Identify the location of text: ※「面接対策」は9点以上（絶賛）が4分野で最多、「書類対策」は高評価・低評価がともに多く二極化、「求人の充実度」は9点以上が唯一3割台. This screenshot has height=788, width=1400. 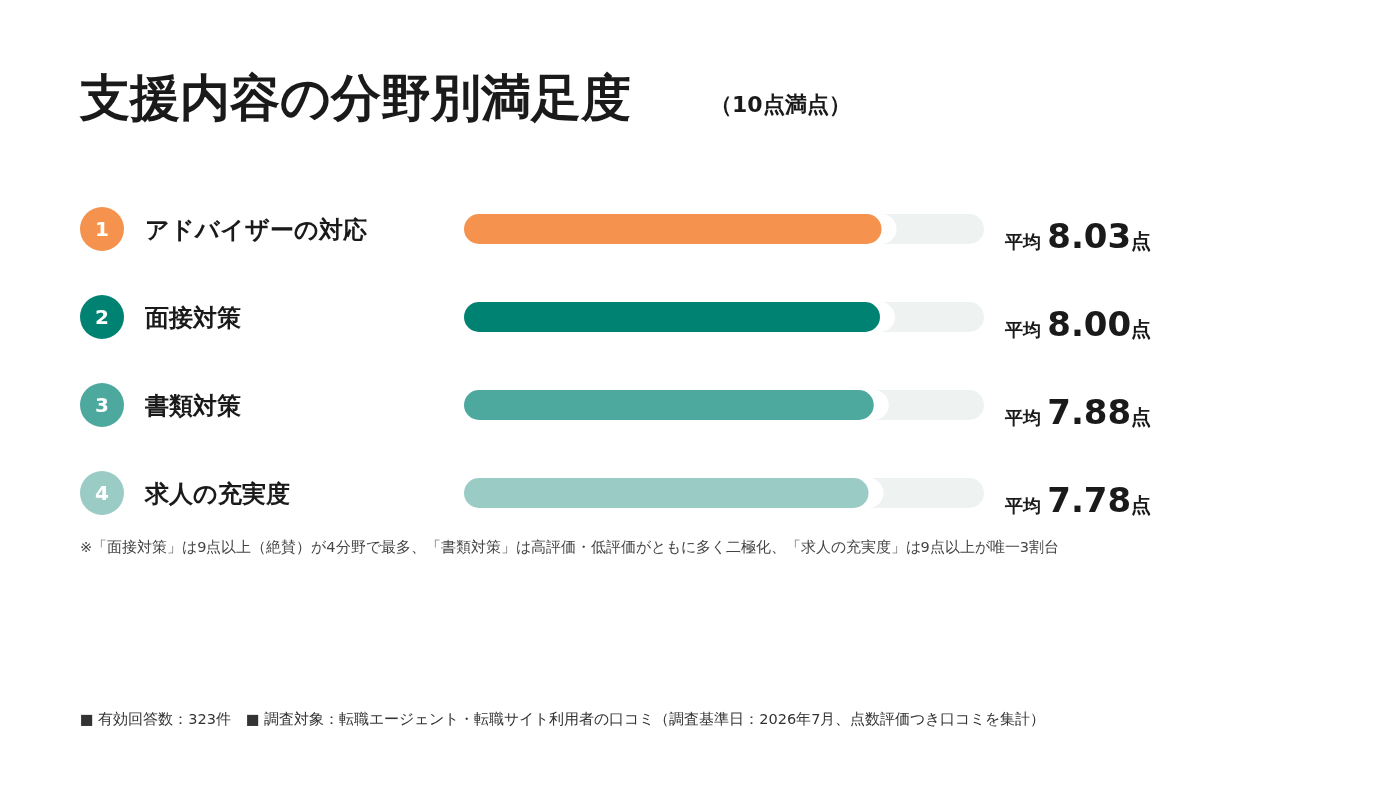
(570, 547).